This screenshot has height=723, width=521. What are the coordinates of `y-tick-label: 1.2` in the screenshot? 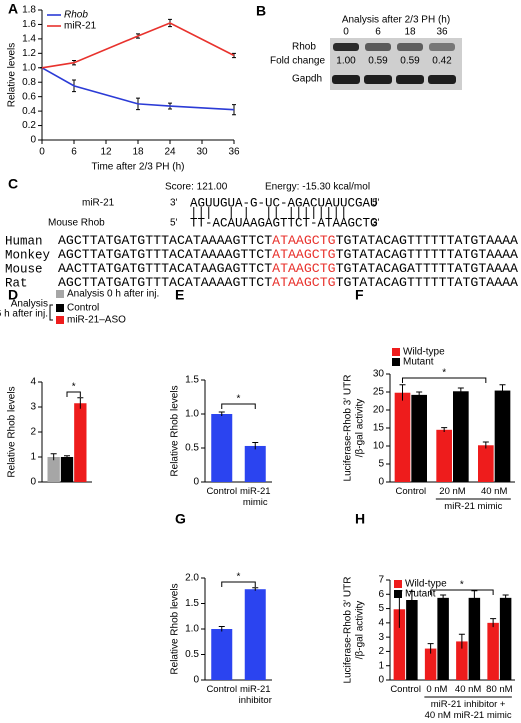 It's located at (29, 53).